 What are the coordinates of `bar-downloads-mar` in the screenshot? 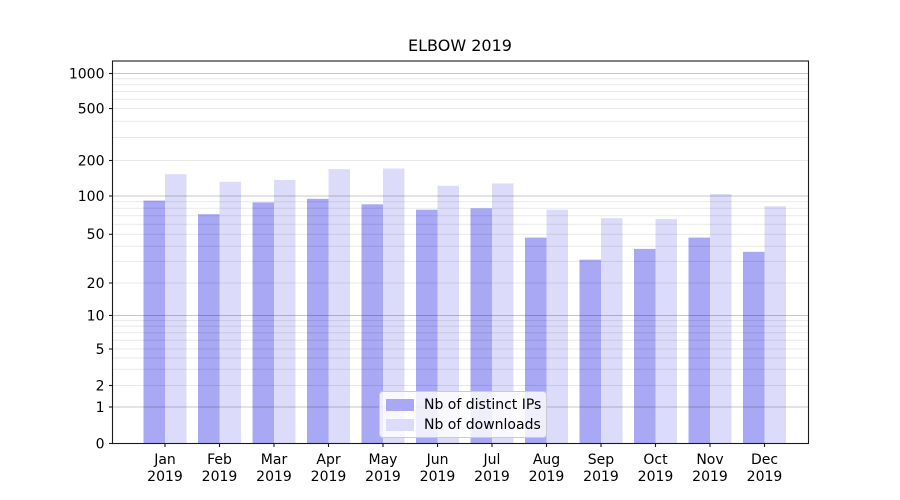 It's located at (285, 311).